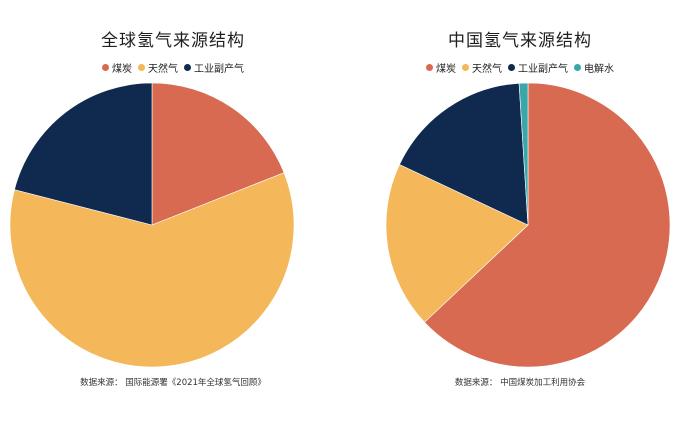 The image size is (693, 425). I want to click on chart-legend: 煤炭 天然气 工业副产气 电解水, so click(520, 67).